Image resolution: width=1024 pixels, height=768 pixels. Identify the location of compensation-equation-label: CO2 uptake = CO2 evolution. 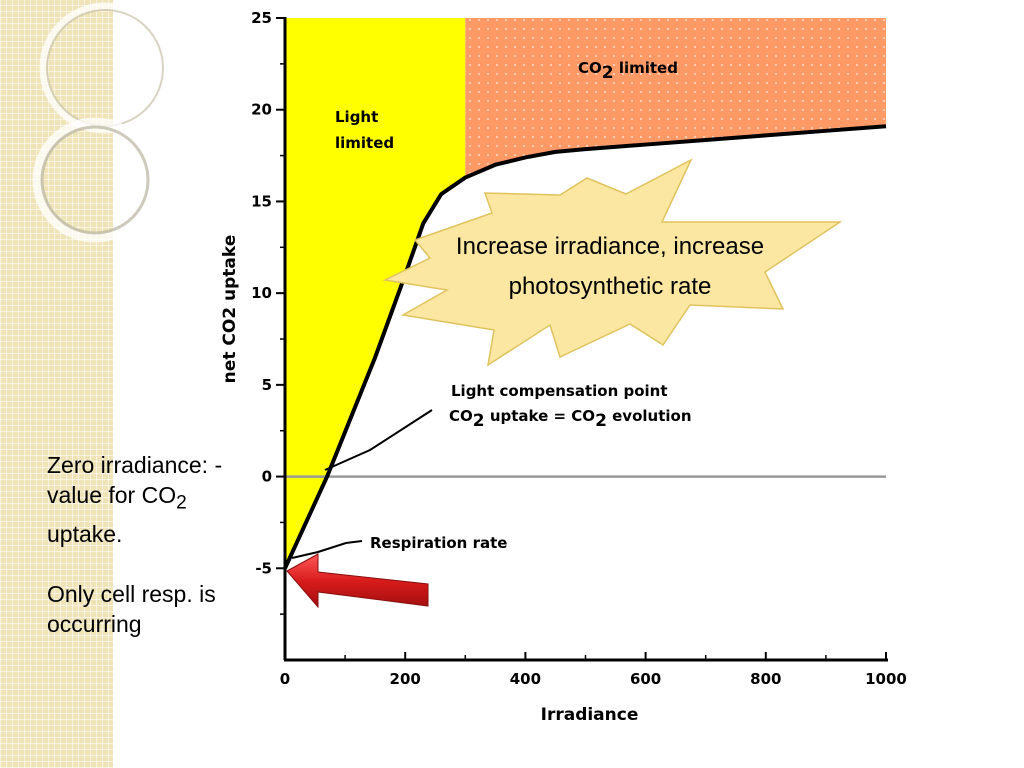
(570, 419).